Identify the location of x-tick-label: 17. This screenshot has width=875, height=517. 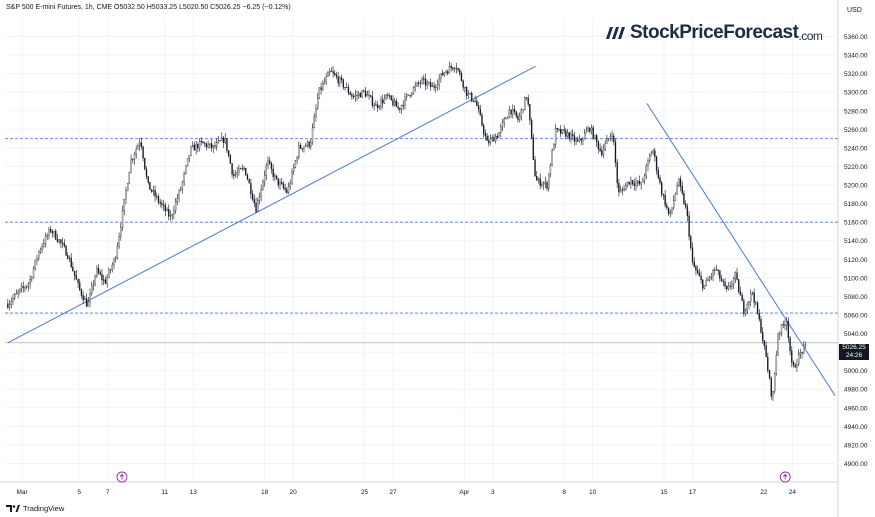
(693, 492).